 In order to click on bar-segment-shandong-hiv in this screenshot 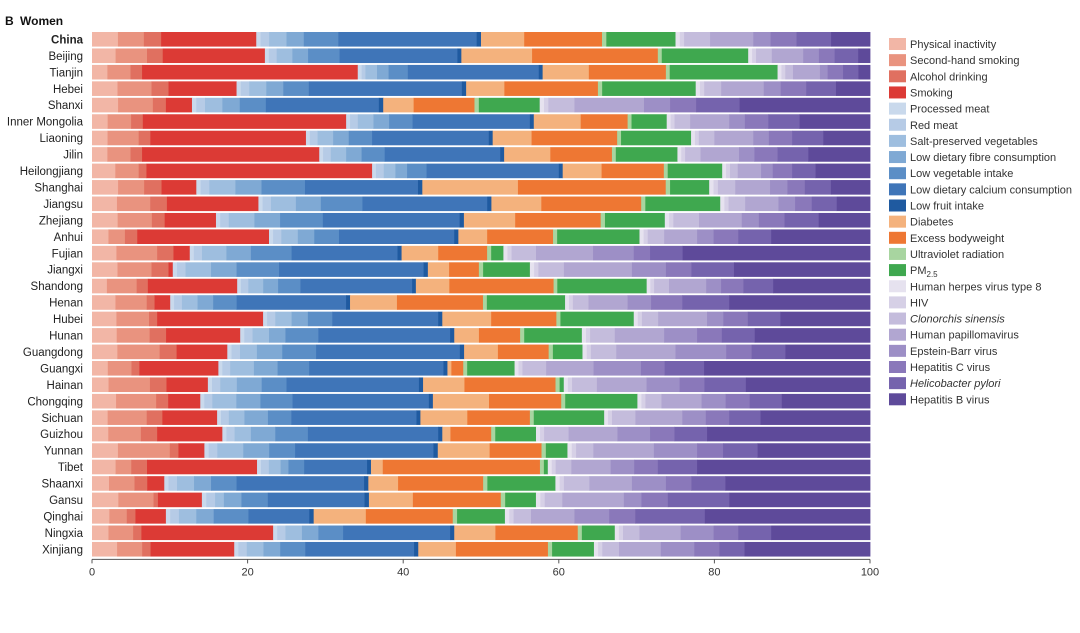, I will do `click(652, 286)`.